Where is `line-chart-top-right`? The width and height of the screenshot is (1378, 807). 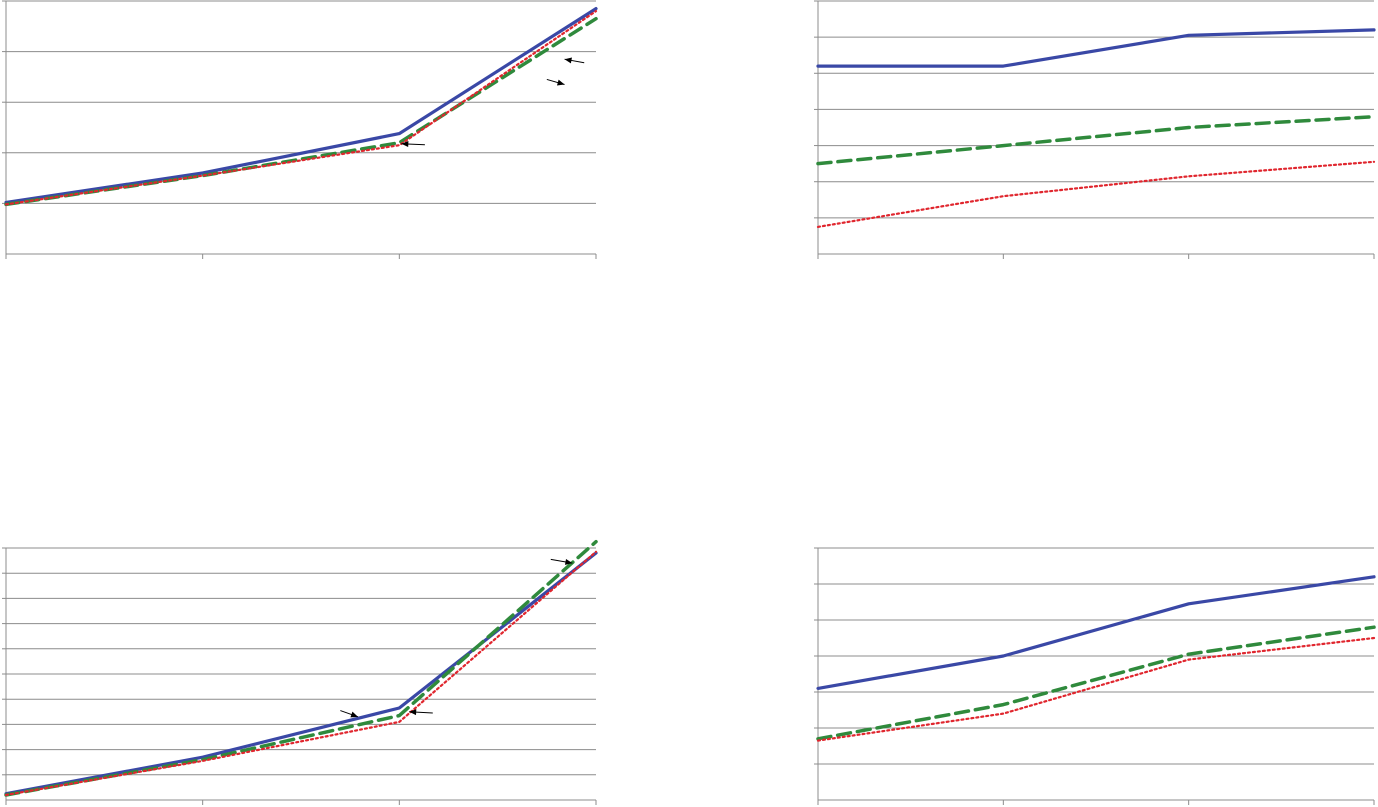
line-chart-top-right is located at coordinates (1095, 129).